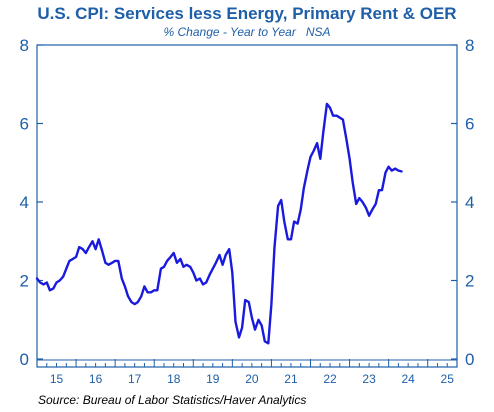 This screenshot has height=412, width=494. What do you see at coordinates (24, 124) in the screenshot?
I see `left-y-tick-label: 6` at bounding box center [24, 124].